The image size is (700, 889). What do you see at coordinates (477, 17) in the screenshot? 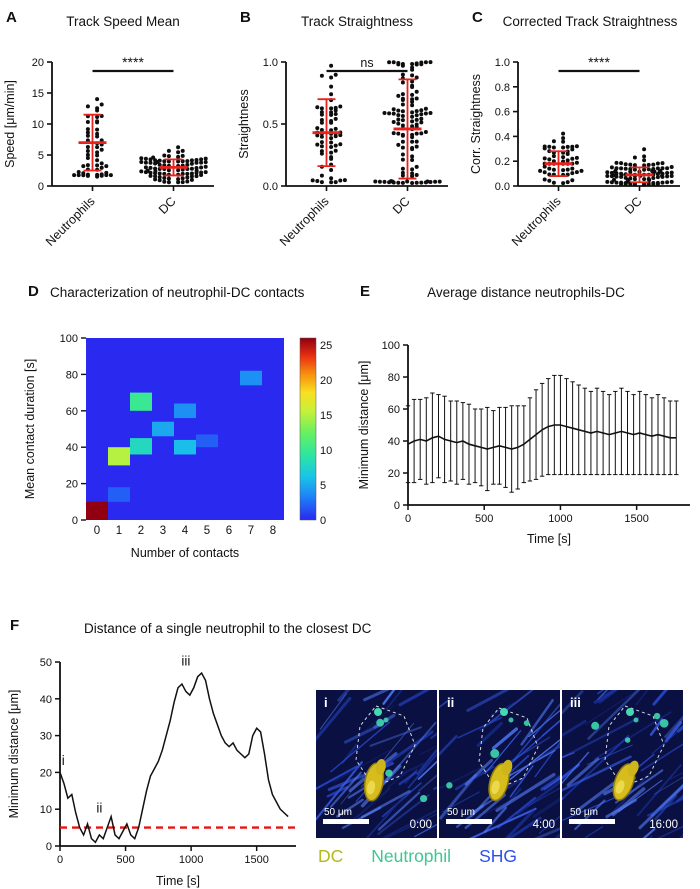
I see `panel-c-letter: C` at bounding box center [477, 17].